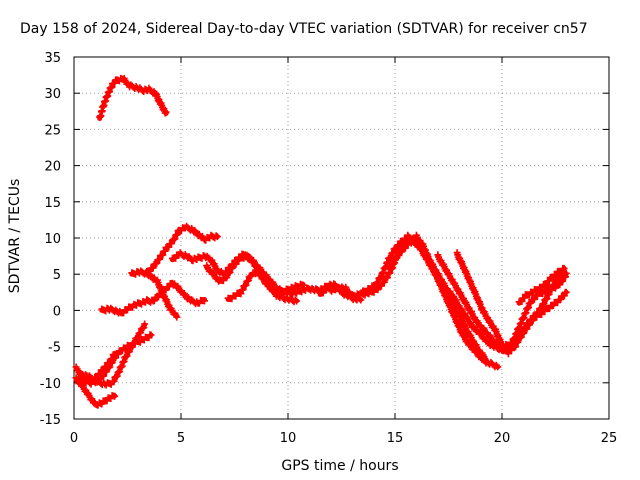  I want to click on series-tr18, so click(532, 311).